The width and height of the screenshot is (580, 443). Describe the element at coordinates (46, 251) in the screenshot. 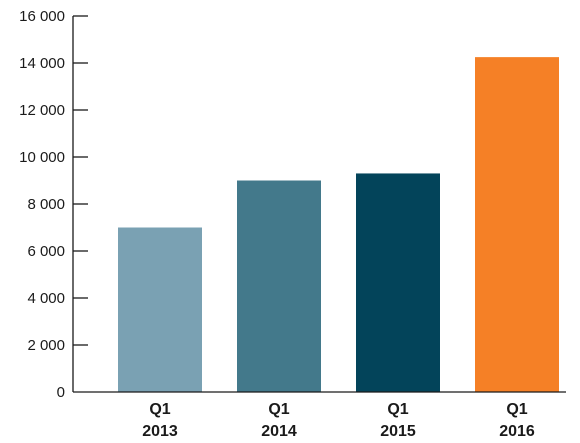

I see `y-tick-label: 6 000` at that location.